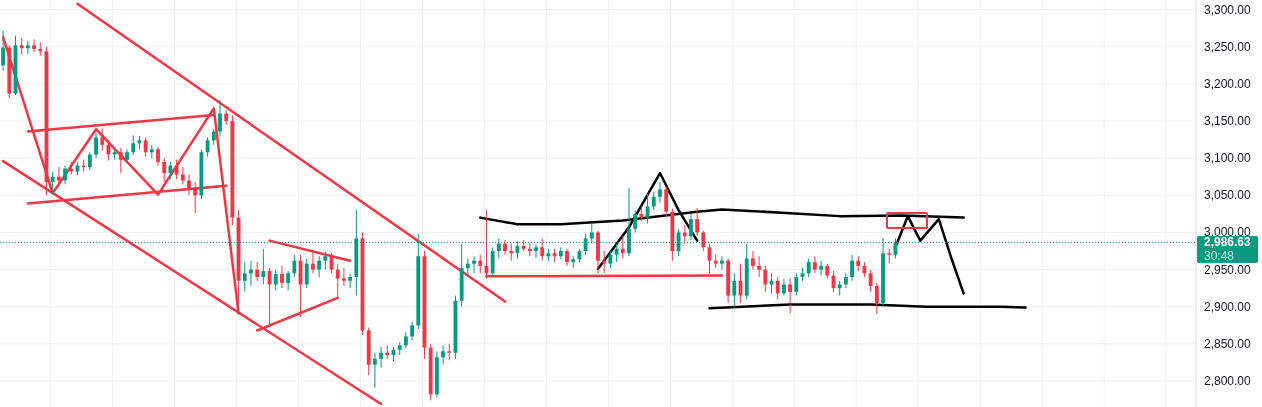 This screenshot has height=407, width=1262. Describe the element at coordinates (1228, 121) in the screenshot. I see `y-tick-label: 3,150.00` at that location.